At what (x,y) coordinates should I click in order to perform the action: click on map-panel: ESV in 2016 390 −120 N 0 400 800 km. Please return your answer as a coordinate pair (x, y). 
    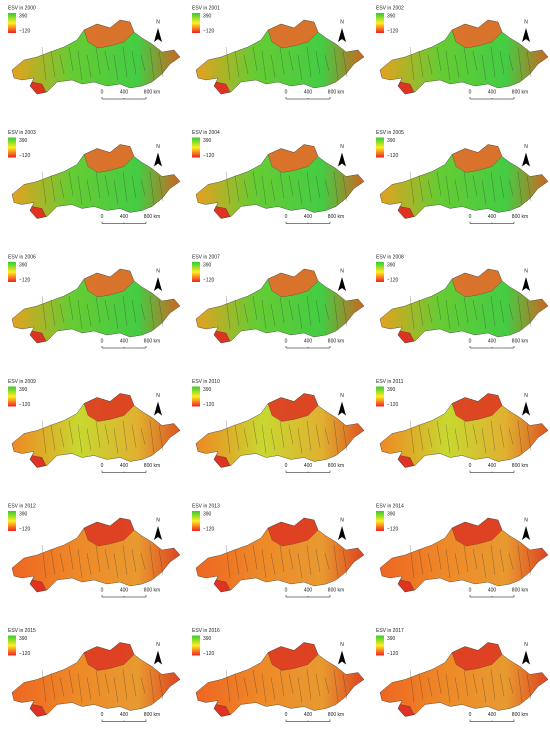
    Looking at the image, I should click on (278, 675).